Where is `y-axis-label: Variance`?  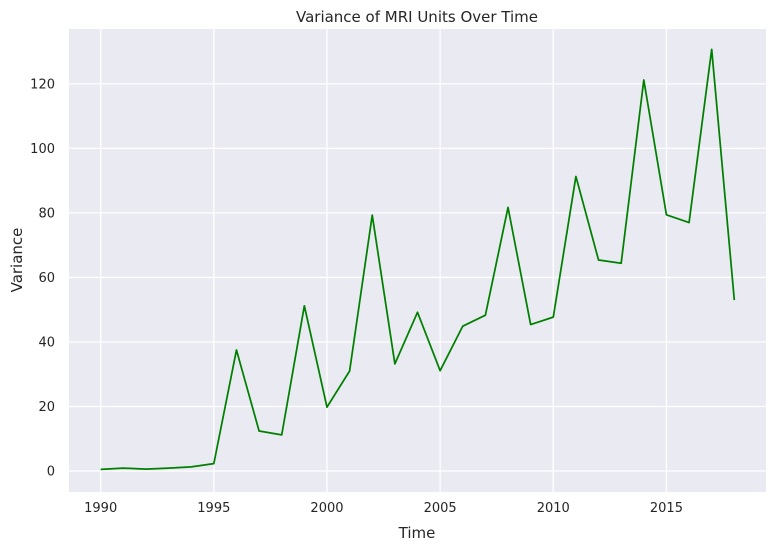 y-axis-label: Variance is located at coordinates (17, 260).